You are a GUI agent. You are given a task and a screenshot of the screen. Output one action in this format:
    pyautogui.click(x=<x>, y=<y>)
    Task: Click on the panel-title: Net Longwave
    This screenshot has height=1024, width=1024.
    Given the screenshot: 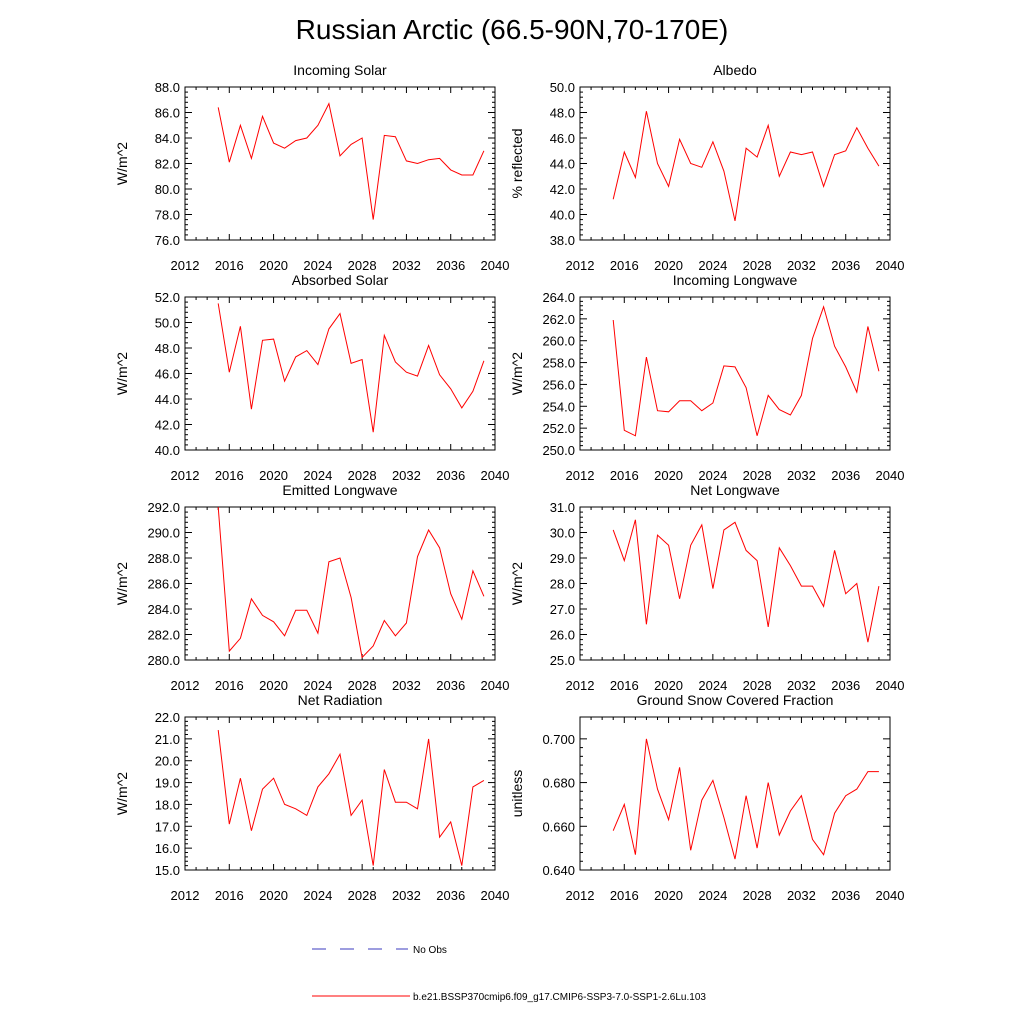 What is the action you would take?
    pyautogui.click(x=735, y=490)
    